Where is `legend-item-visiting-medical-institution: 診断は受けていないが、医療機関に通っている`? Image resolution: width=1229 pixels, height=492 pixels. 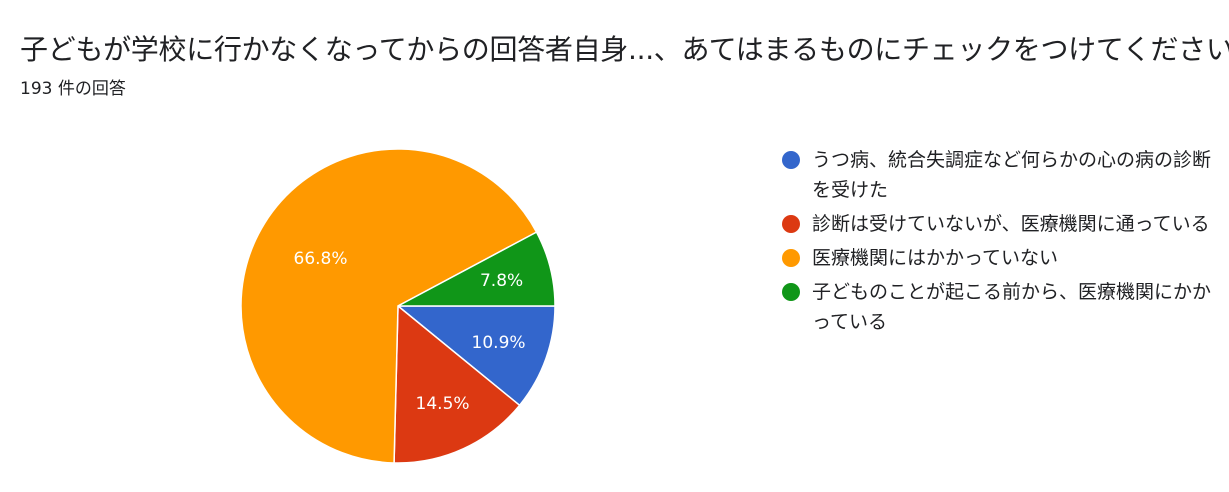 legend-item-visiting-medical-institution: 診断は受けていないが、医療機関に通っている is located at coordinates (997, 224).